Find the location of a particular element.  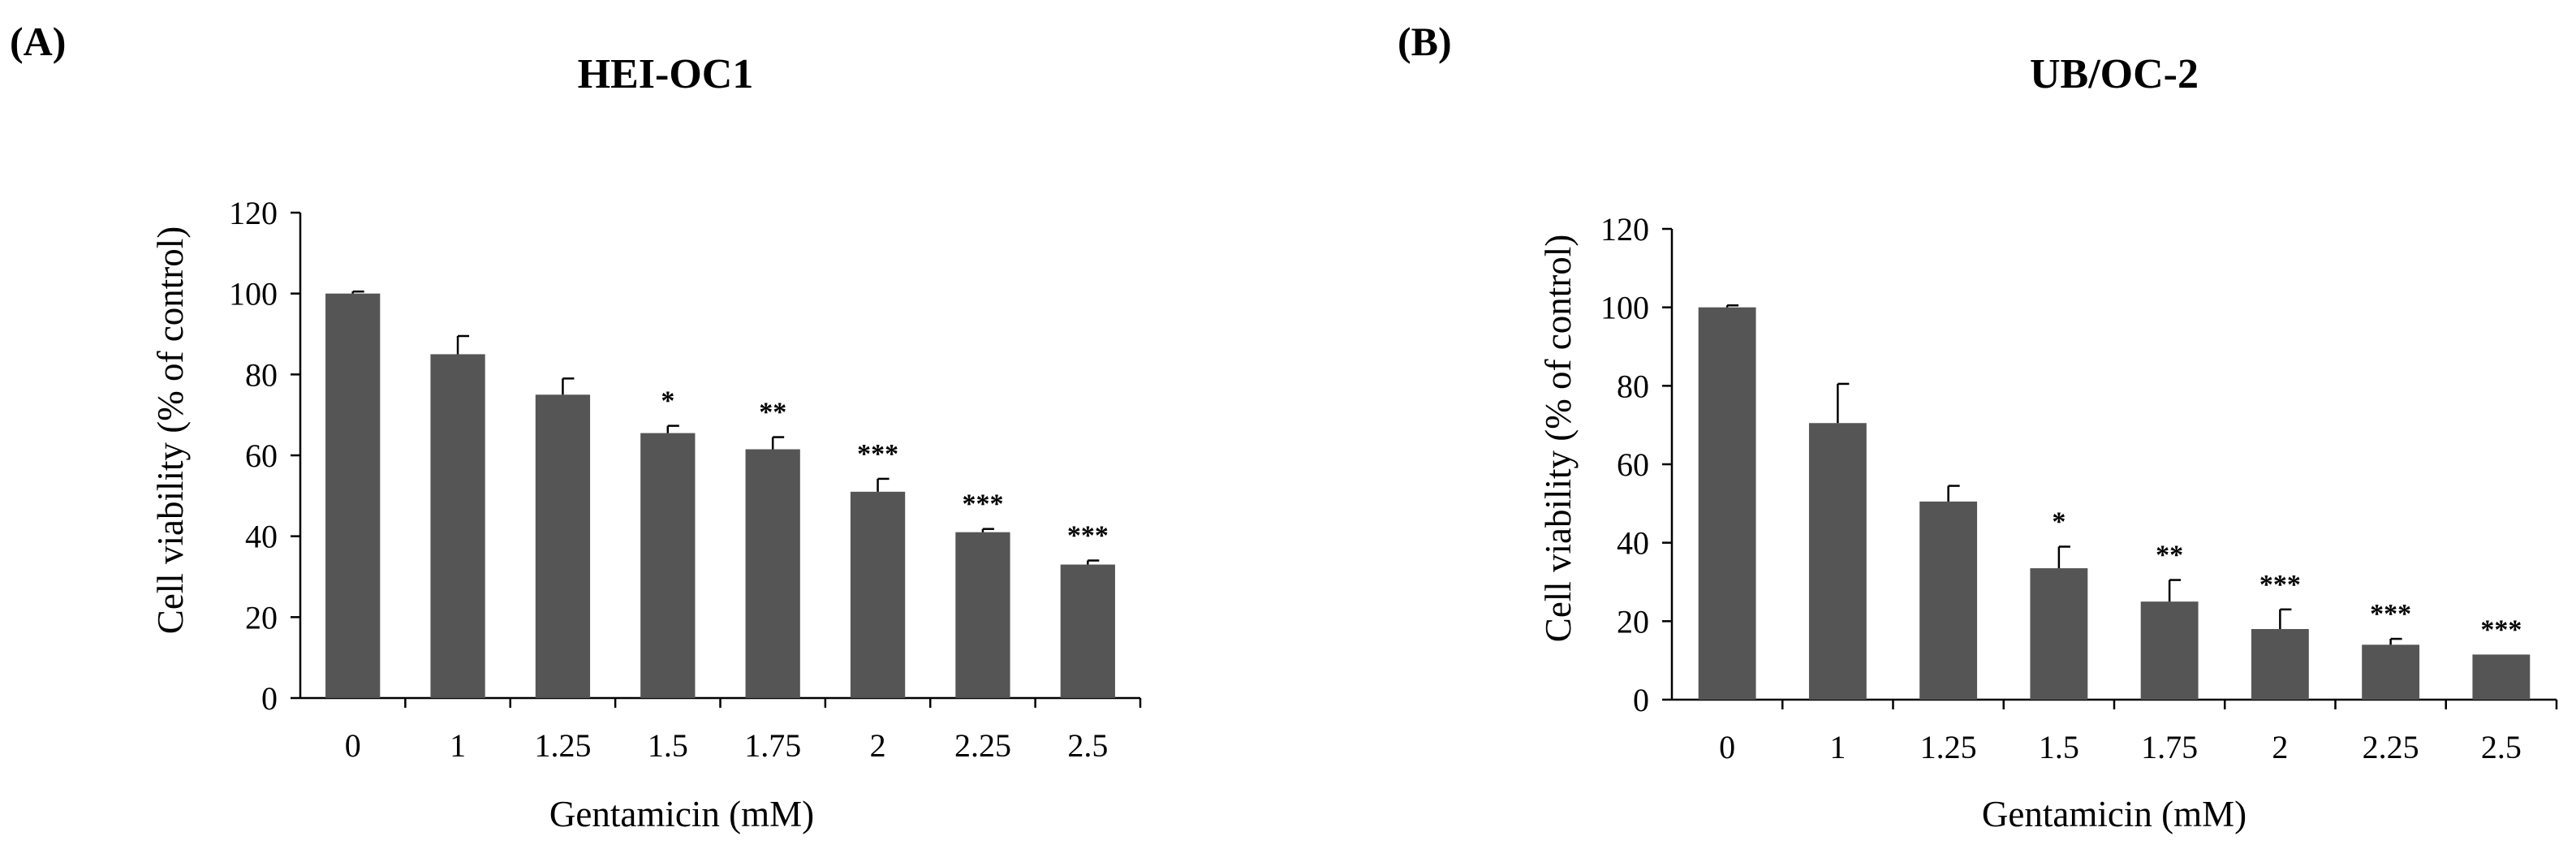

panel-label: (B) is located at coordinates (1425, 41).